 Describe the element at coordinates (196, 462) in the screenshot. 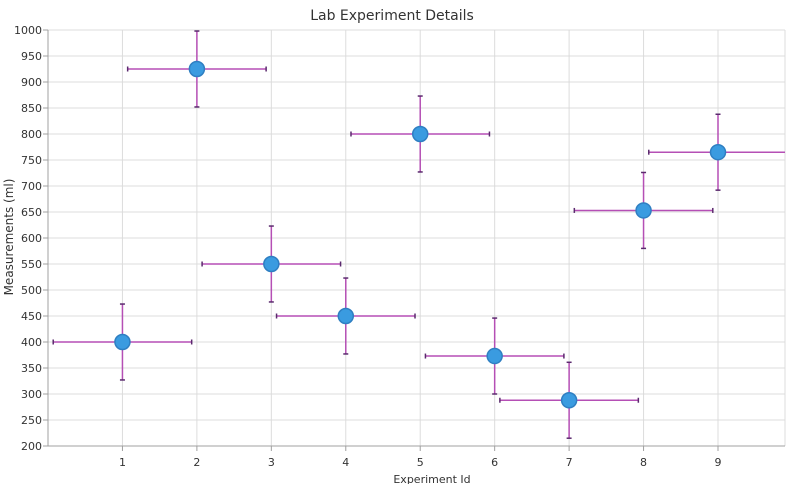

I see `x-tick-label: 2` at that location.